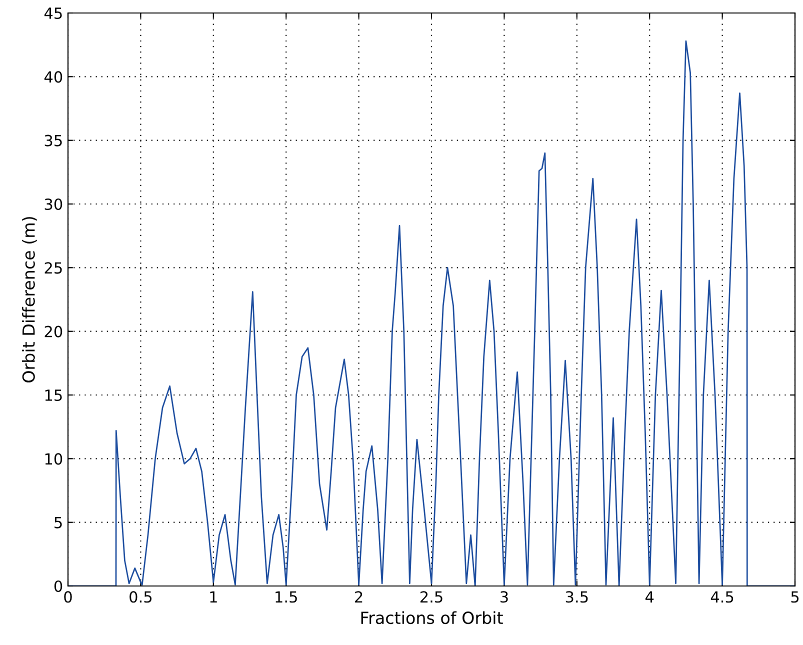 This screenshot has height=645, width=803. What do you see at coordinates (53, 77) in the screenshot?
I see `y-tick-label: 40` at bounding box center [53, 77].